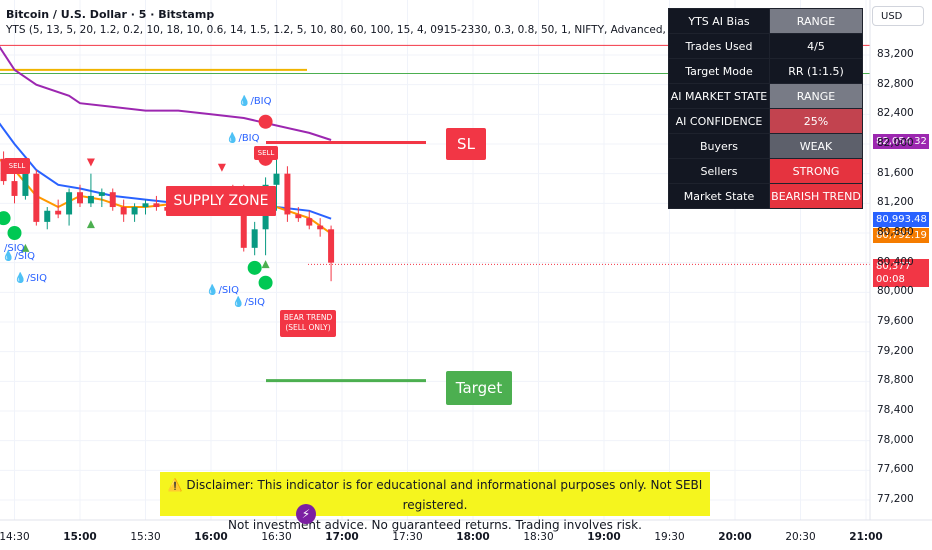 The height and width of the screenshot is (550, 932). Describe the element at coordinates (895, 202) in the screenshot. I see `price-tick-label: 81,200` at that location.